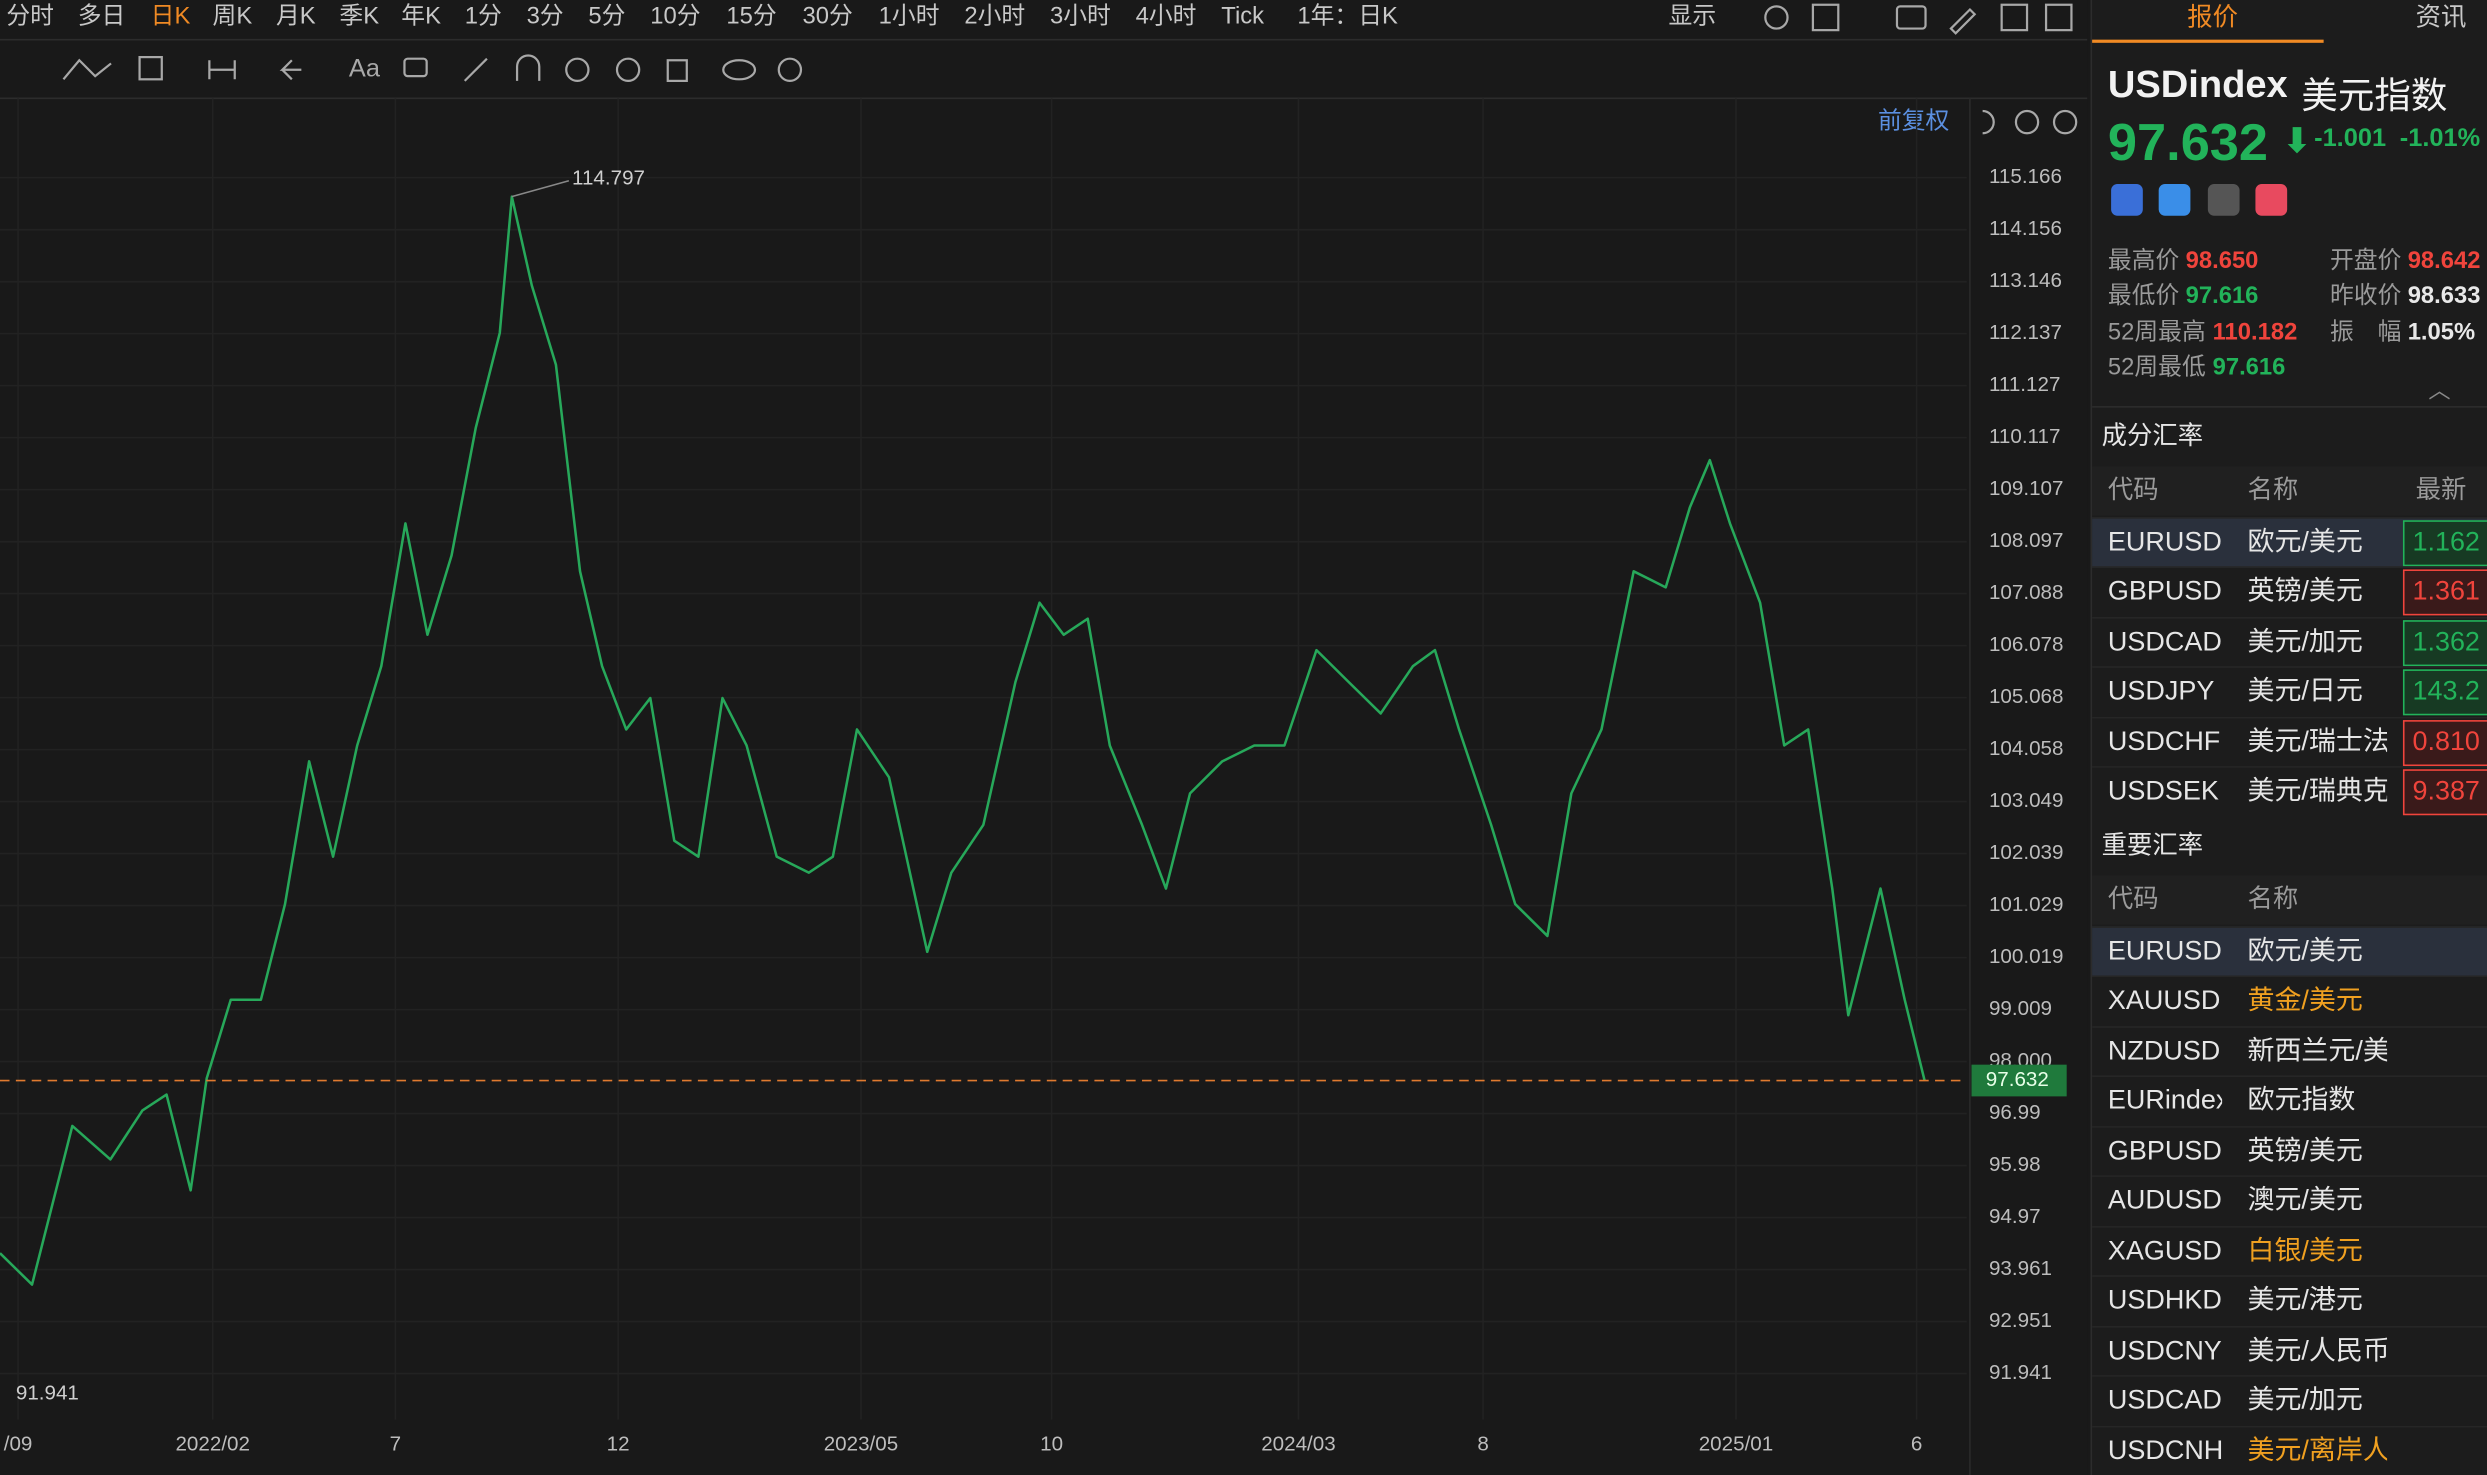 The height and width of the screenshot is (1475, 2487). What do you see at coordinates (2174, 199) in the screenshot?
I see `tag-icon` at bounding box center [2174, 199].